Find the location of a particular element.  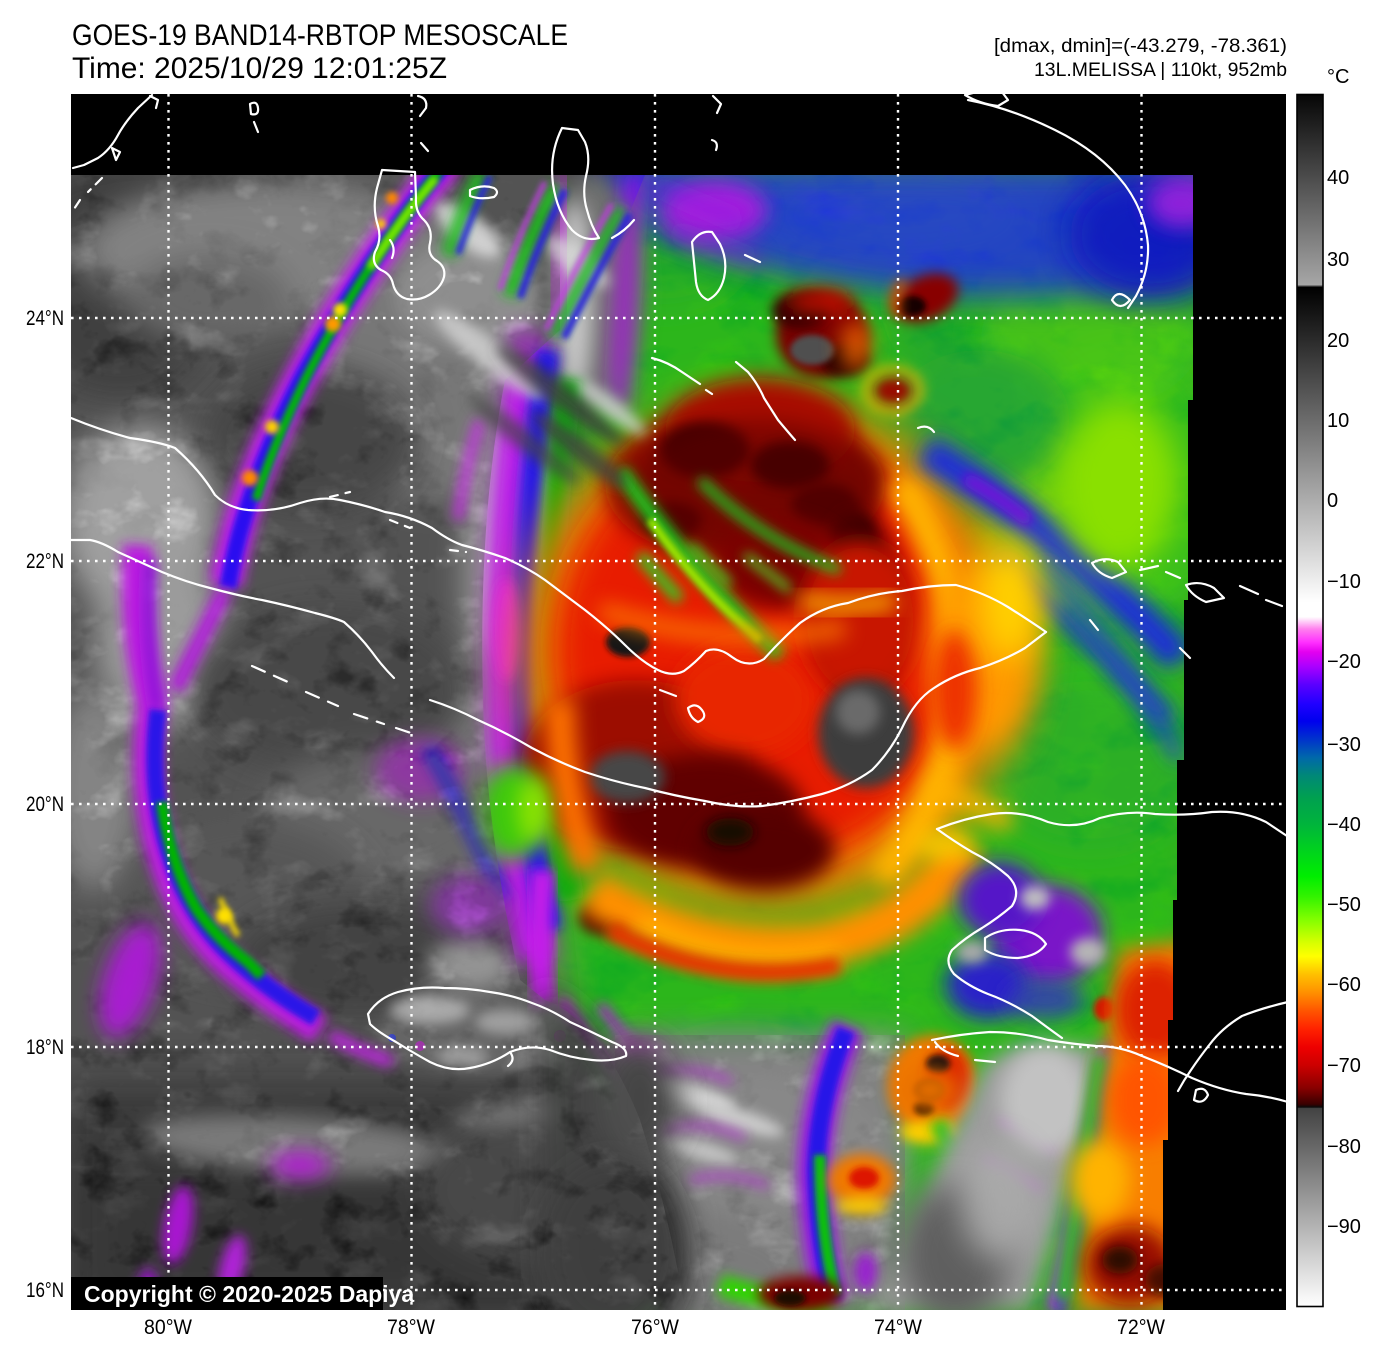

svg-text: −50 is located at coordinates (1344, 905).